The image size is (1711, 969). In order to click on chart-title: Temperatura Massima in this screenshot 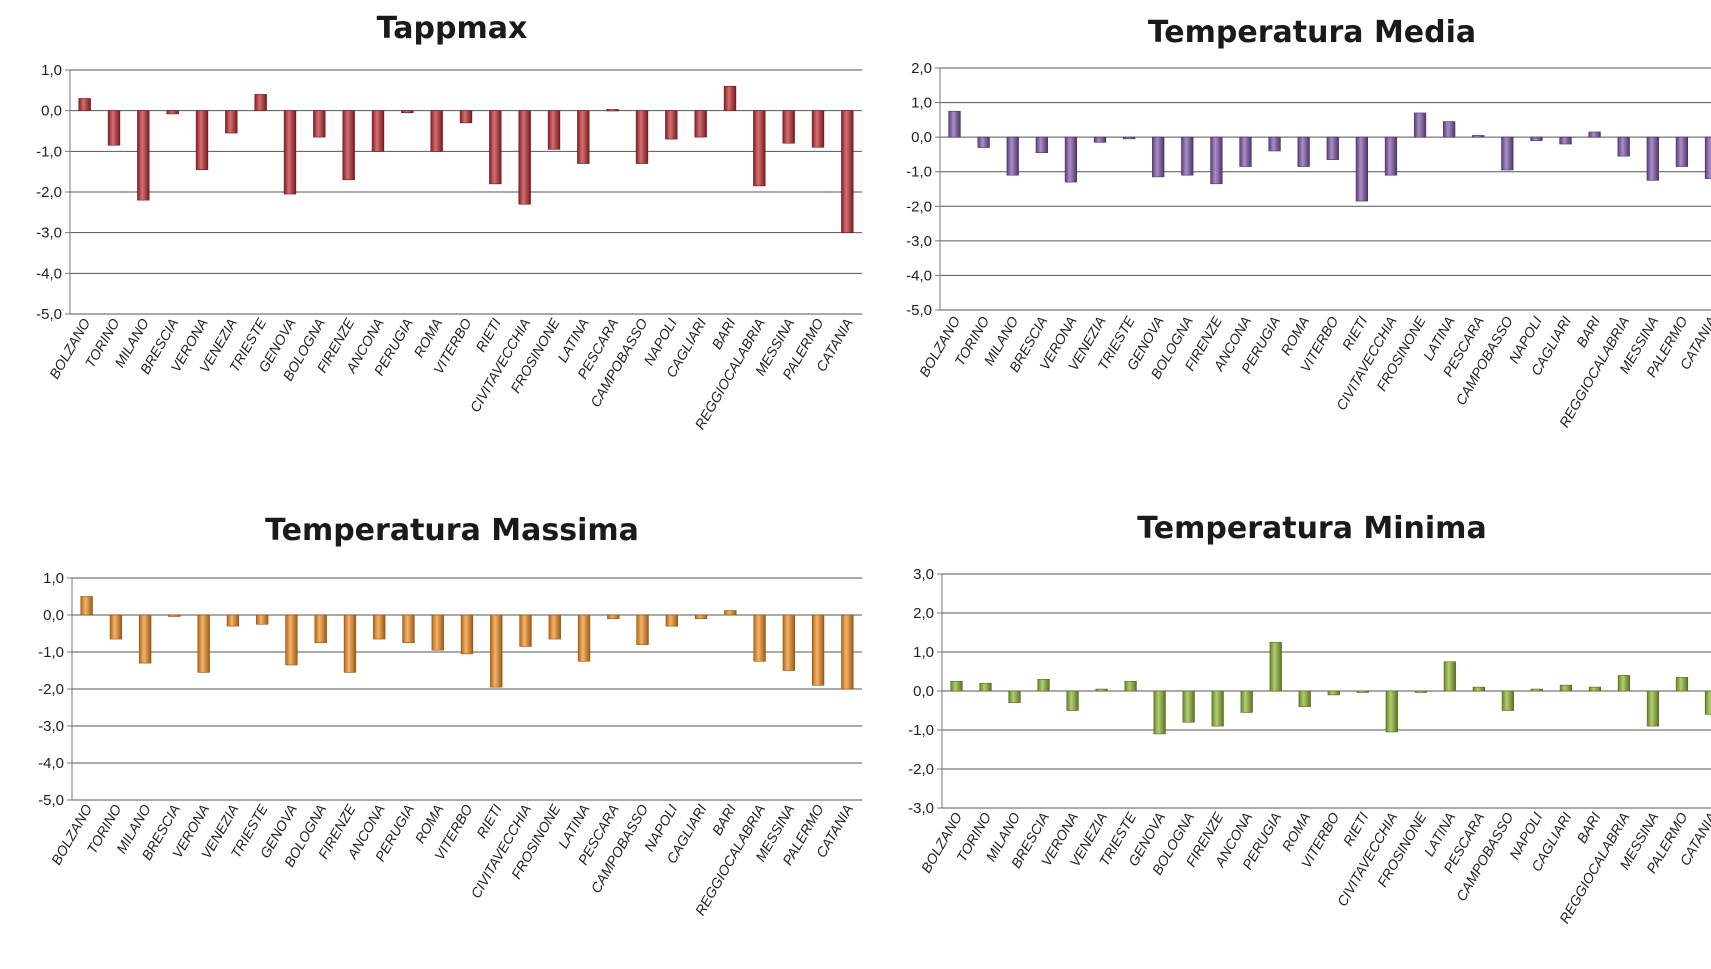, I will do `click(452, 530)`.